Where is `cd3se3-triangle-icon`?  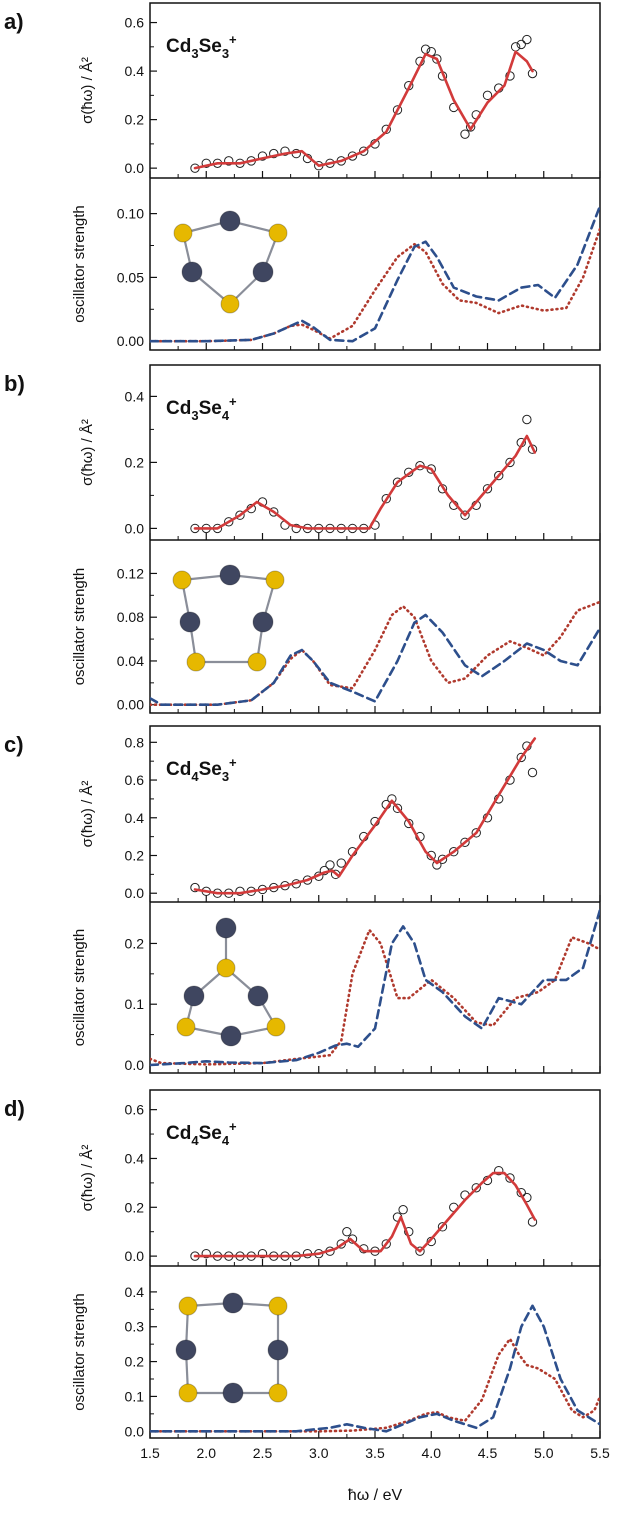 cd3se3-triangle-icon is located at coordinates (230, 262).